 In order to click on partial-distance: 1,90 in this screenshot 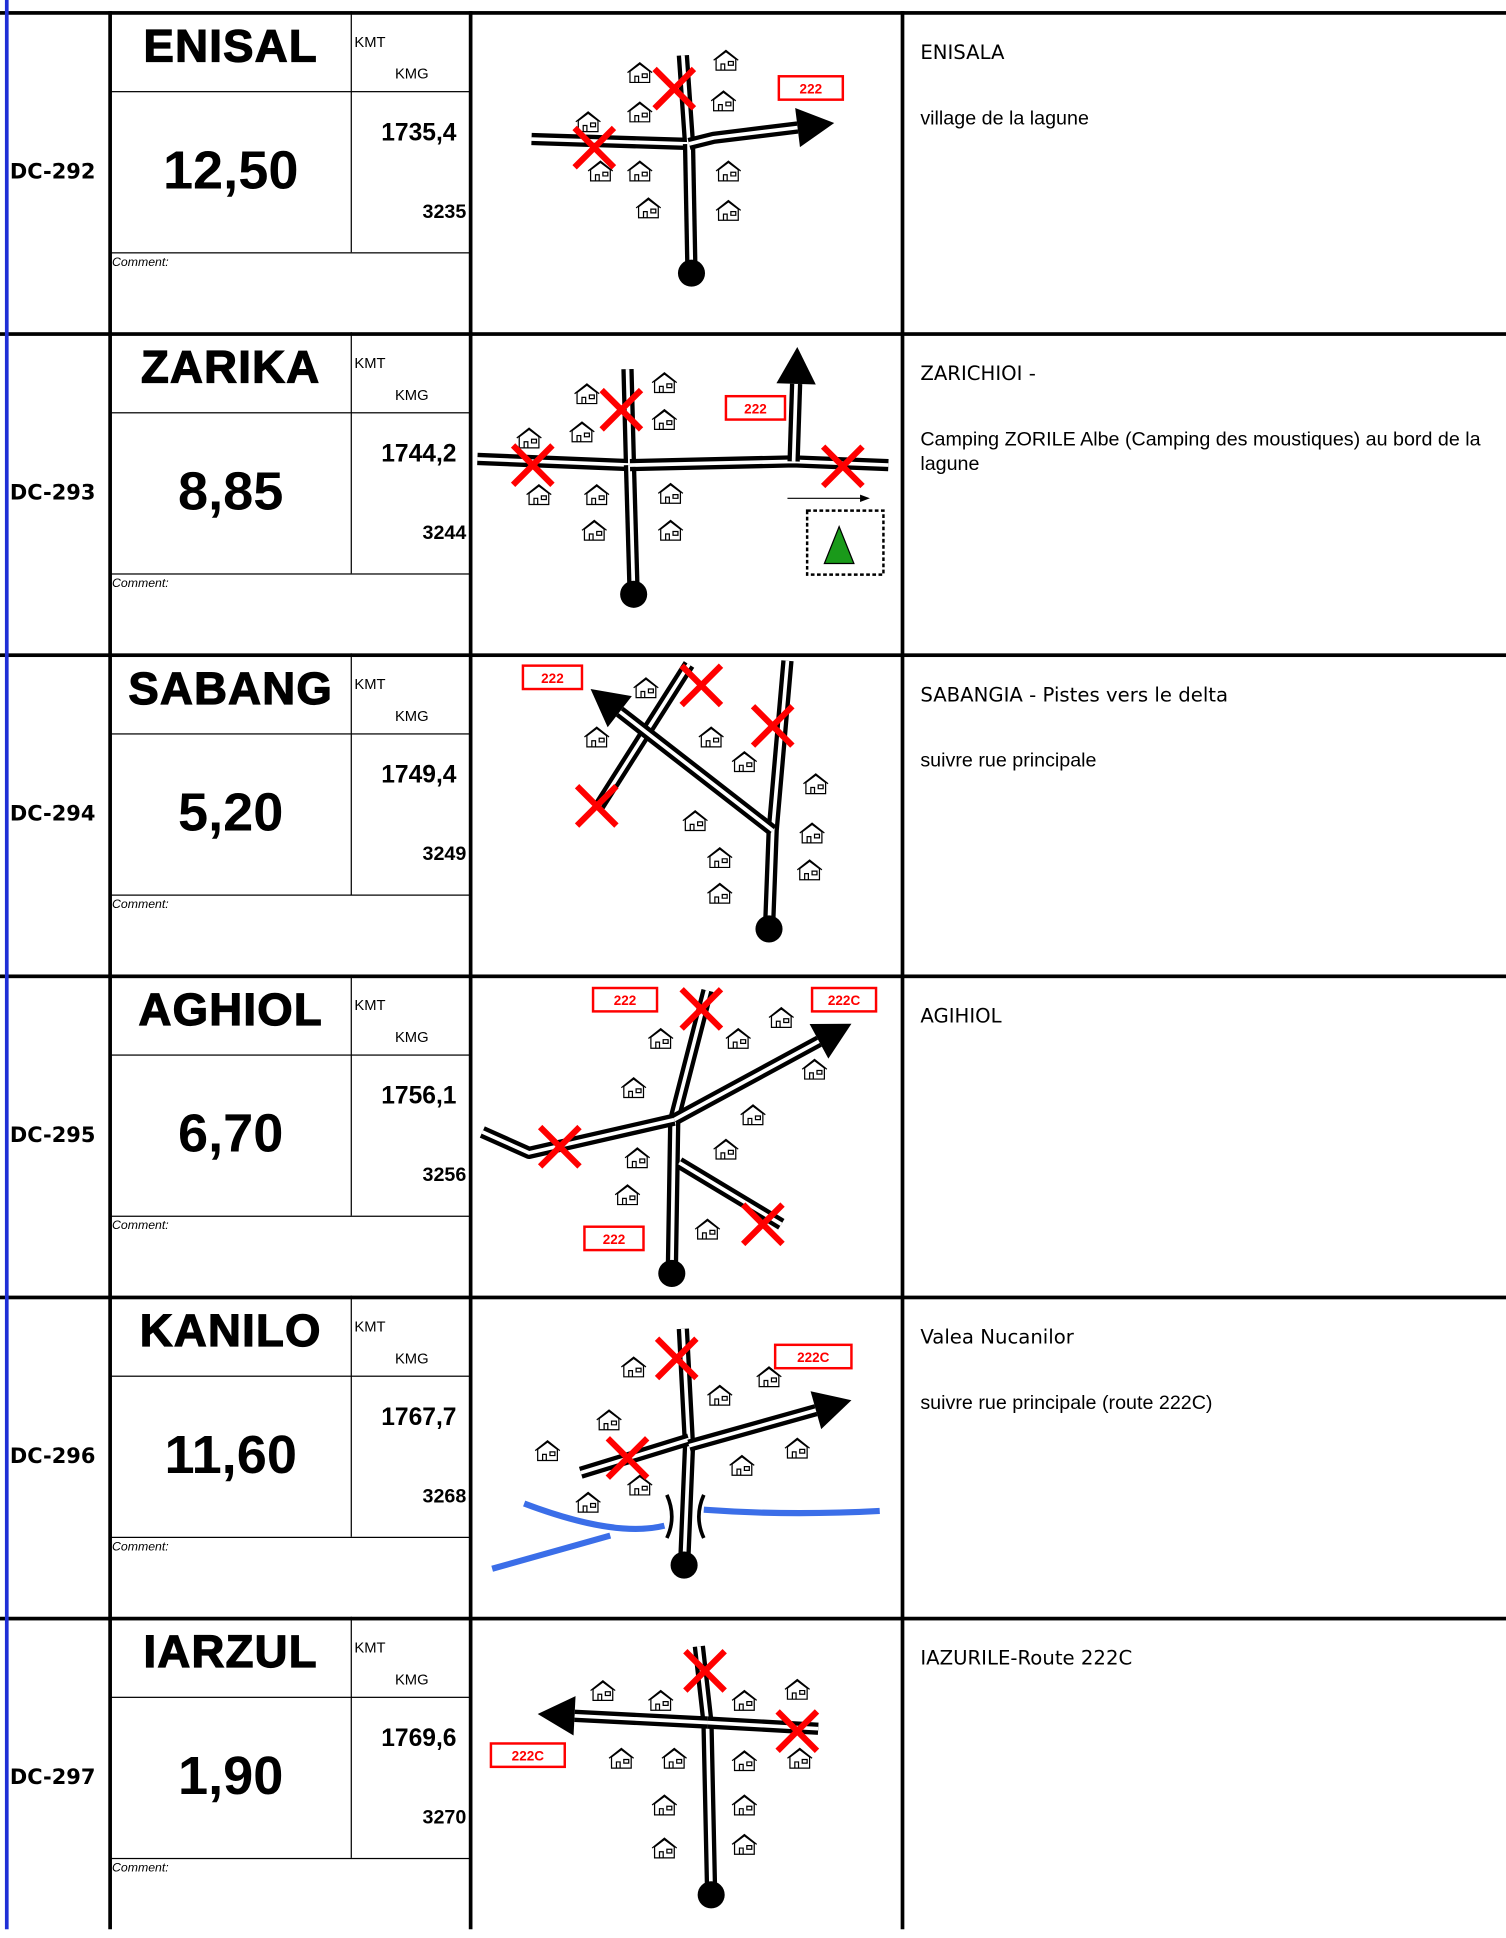, I will do `click(231, 1776)`.